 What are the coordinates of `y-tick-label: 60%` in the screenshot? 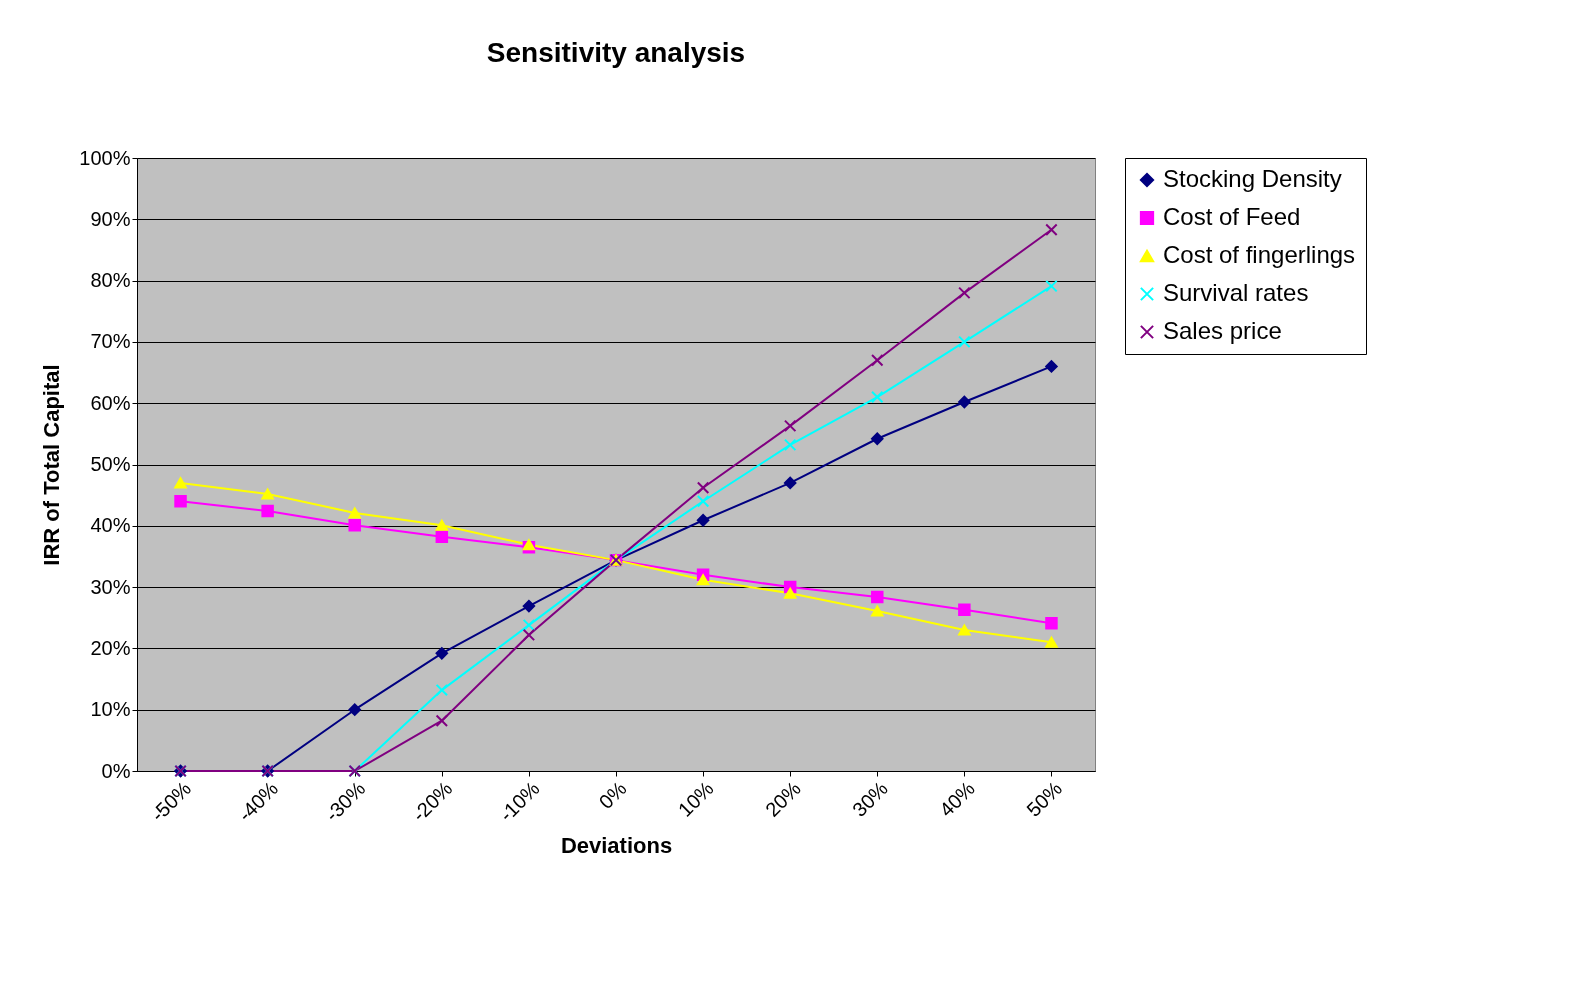 It's located at (110, 402).